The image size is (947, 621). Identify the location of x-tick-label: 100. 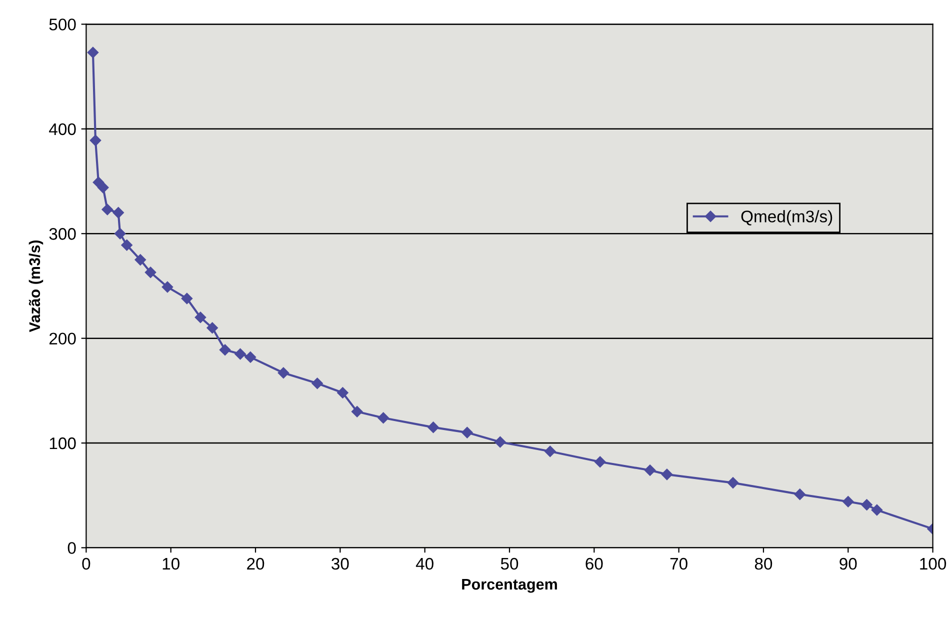
(933, 564).